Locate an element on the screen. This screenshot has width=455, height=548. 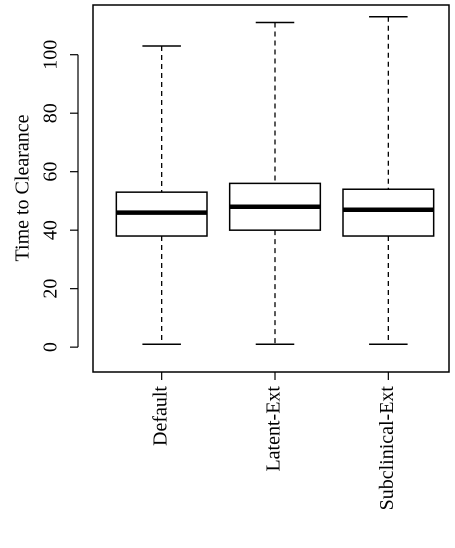
x-tick-label: Default is located at coordinates (160, 416).